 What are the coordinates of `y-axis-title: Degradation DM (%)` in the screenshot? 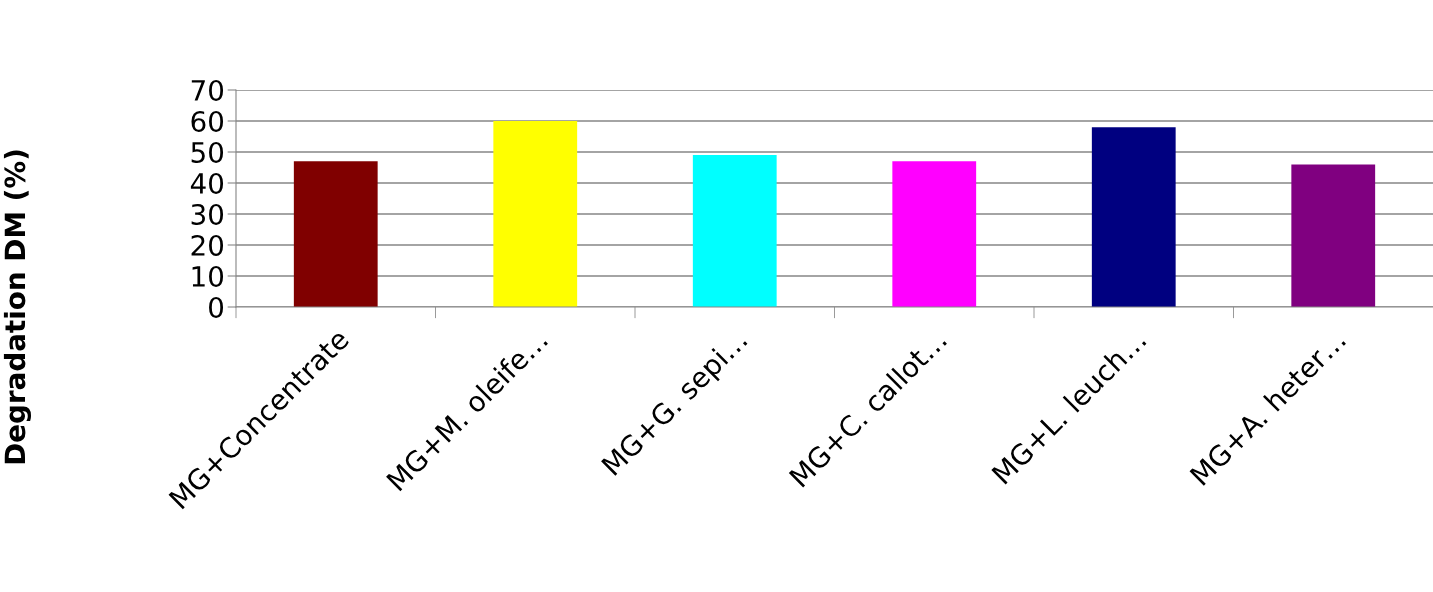 It's located at (17, 307).